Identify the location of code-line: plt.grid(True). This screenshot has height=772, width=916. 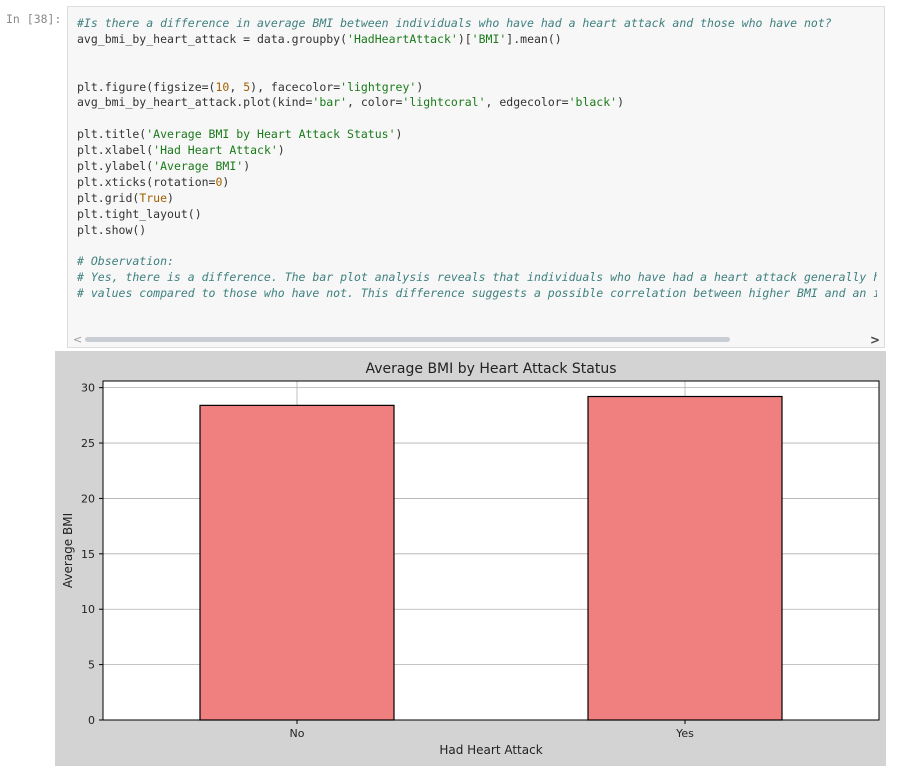
(477, 199).